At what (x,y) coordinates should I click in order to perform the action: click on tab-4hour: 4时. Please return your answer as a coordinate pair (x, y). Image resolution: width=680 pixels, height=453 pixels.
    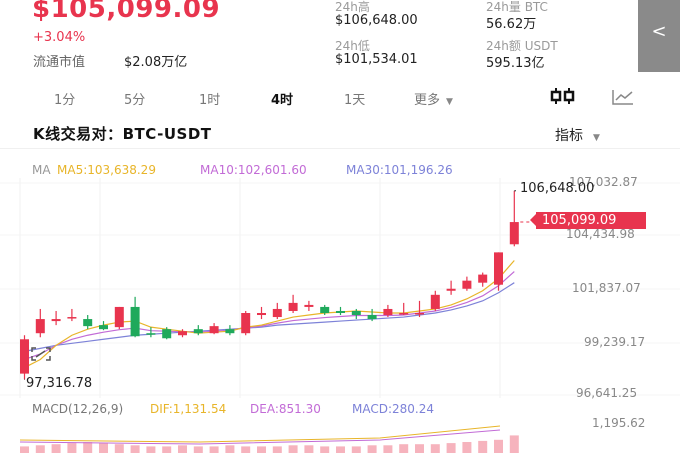
    Looking at the image, I should click on (282, 100).